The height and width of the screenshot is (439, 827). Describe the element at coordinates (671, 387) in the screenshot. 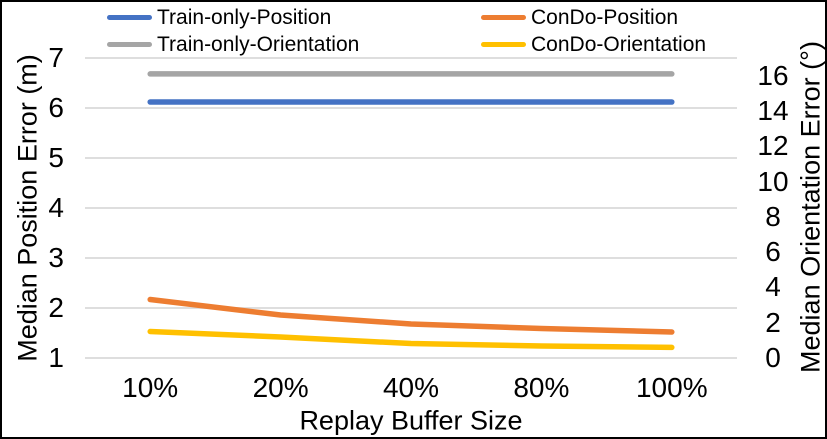

I see `x-axis-tick-100%: 100%` at that location.